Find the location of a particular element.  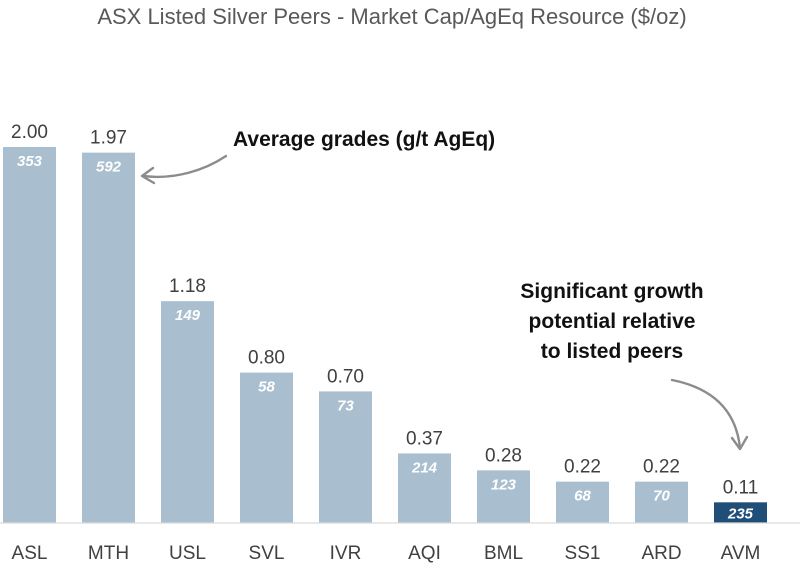

value-label-aqi: 0.37 is located at coordinates (424, 438).